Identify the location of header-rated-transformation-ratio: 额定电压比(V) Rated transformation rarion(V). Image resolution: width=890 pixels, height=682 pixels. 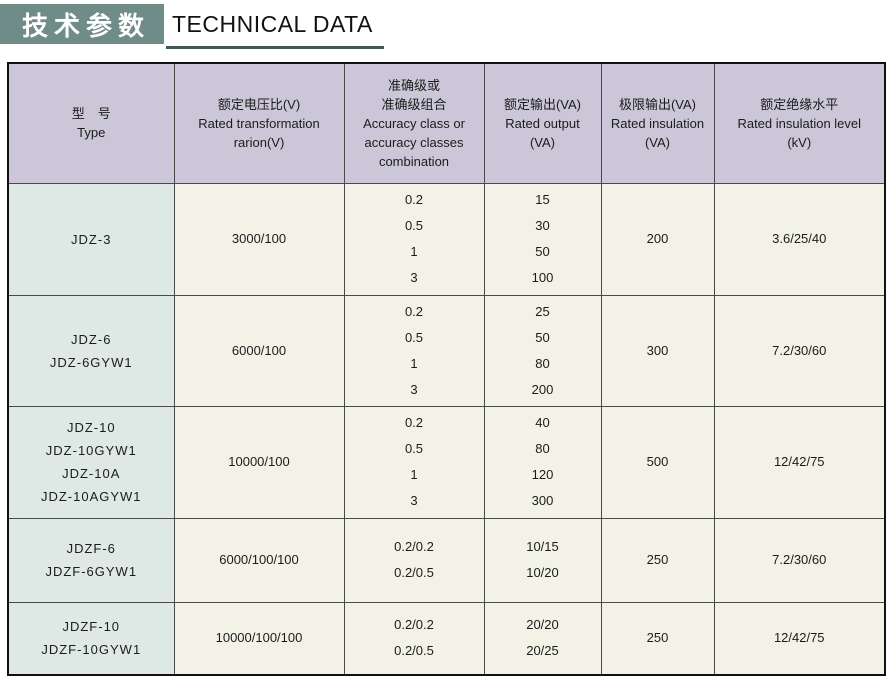
(259, 123).